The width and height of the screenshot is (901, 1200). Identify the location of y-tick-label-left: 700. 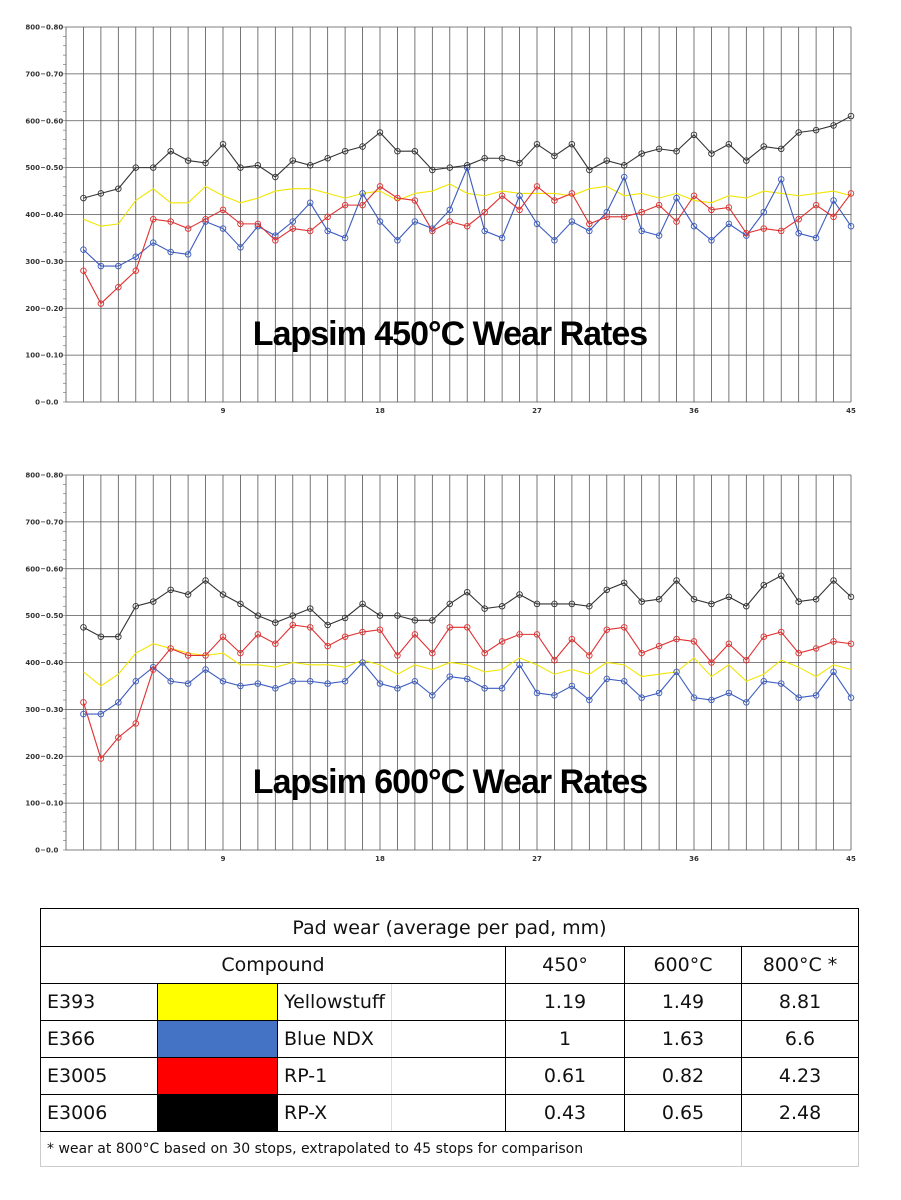
(32, 74).